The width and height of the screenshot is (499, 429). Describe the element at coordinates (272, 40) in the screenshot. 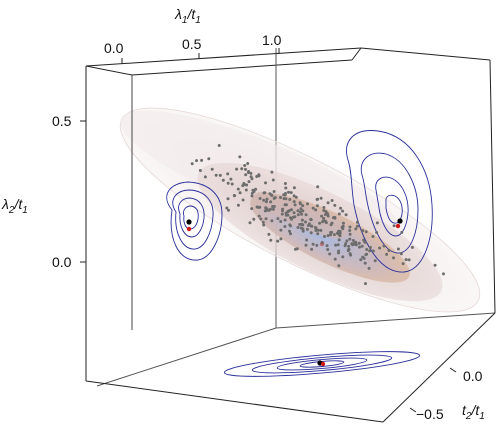

I see `x-tick-2: 1.0` at that location.